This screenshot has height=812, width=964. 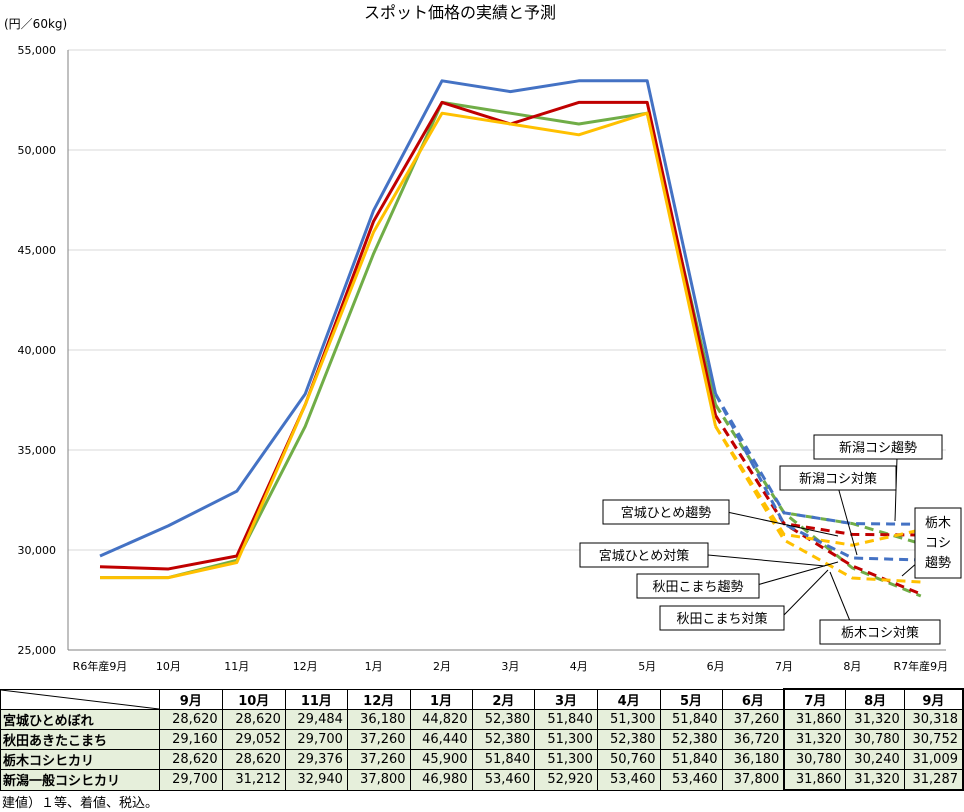 I want to click on callout-text: コシ, so click(x=938, y=543).